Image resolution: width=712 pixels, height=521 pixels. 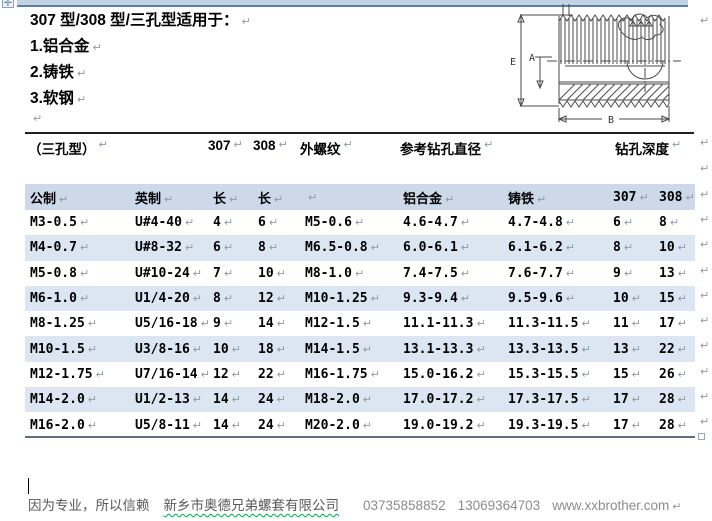 I want to click on intro-item: 3.软钢 ↵, so click(x=58, y=98).